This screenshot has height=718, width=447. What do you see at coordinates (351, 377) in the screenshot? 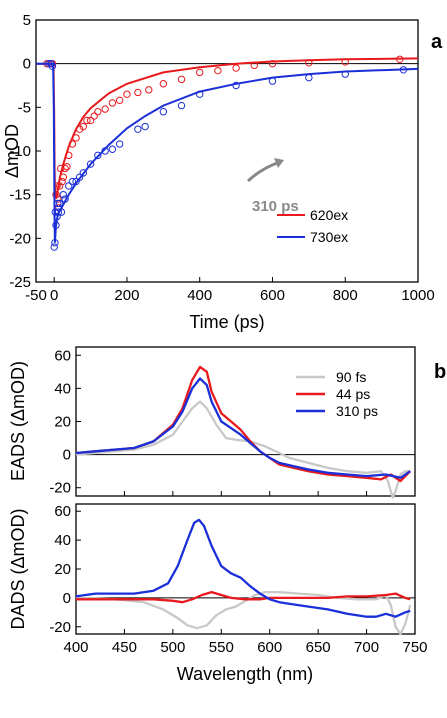
I see `legend-label-90fs: 90 fs` at bounding box center [351, 377].